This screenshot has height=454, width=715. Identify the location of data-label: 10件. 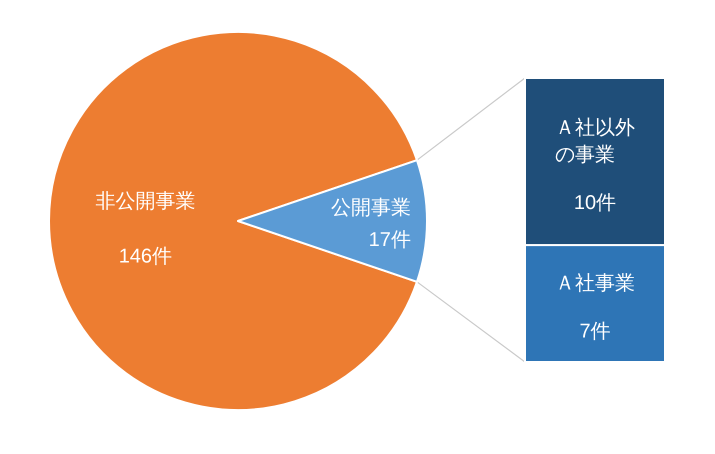
(595, 203).